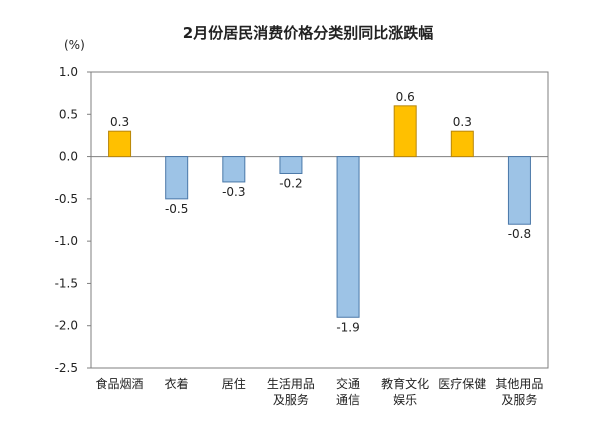  Describe the element at coordinates (462, 384) in the screenshot. I see `x-category-label: 医疗保健` at that location.